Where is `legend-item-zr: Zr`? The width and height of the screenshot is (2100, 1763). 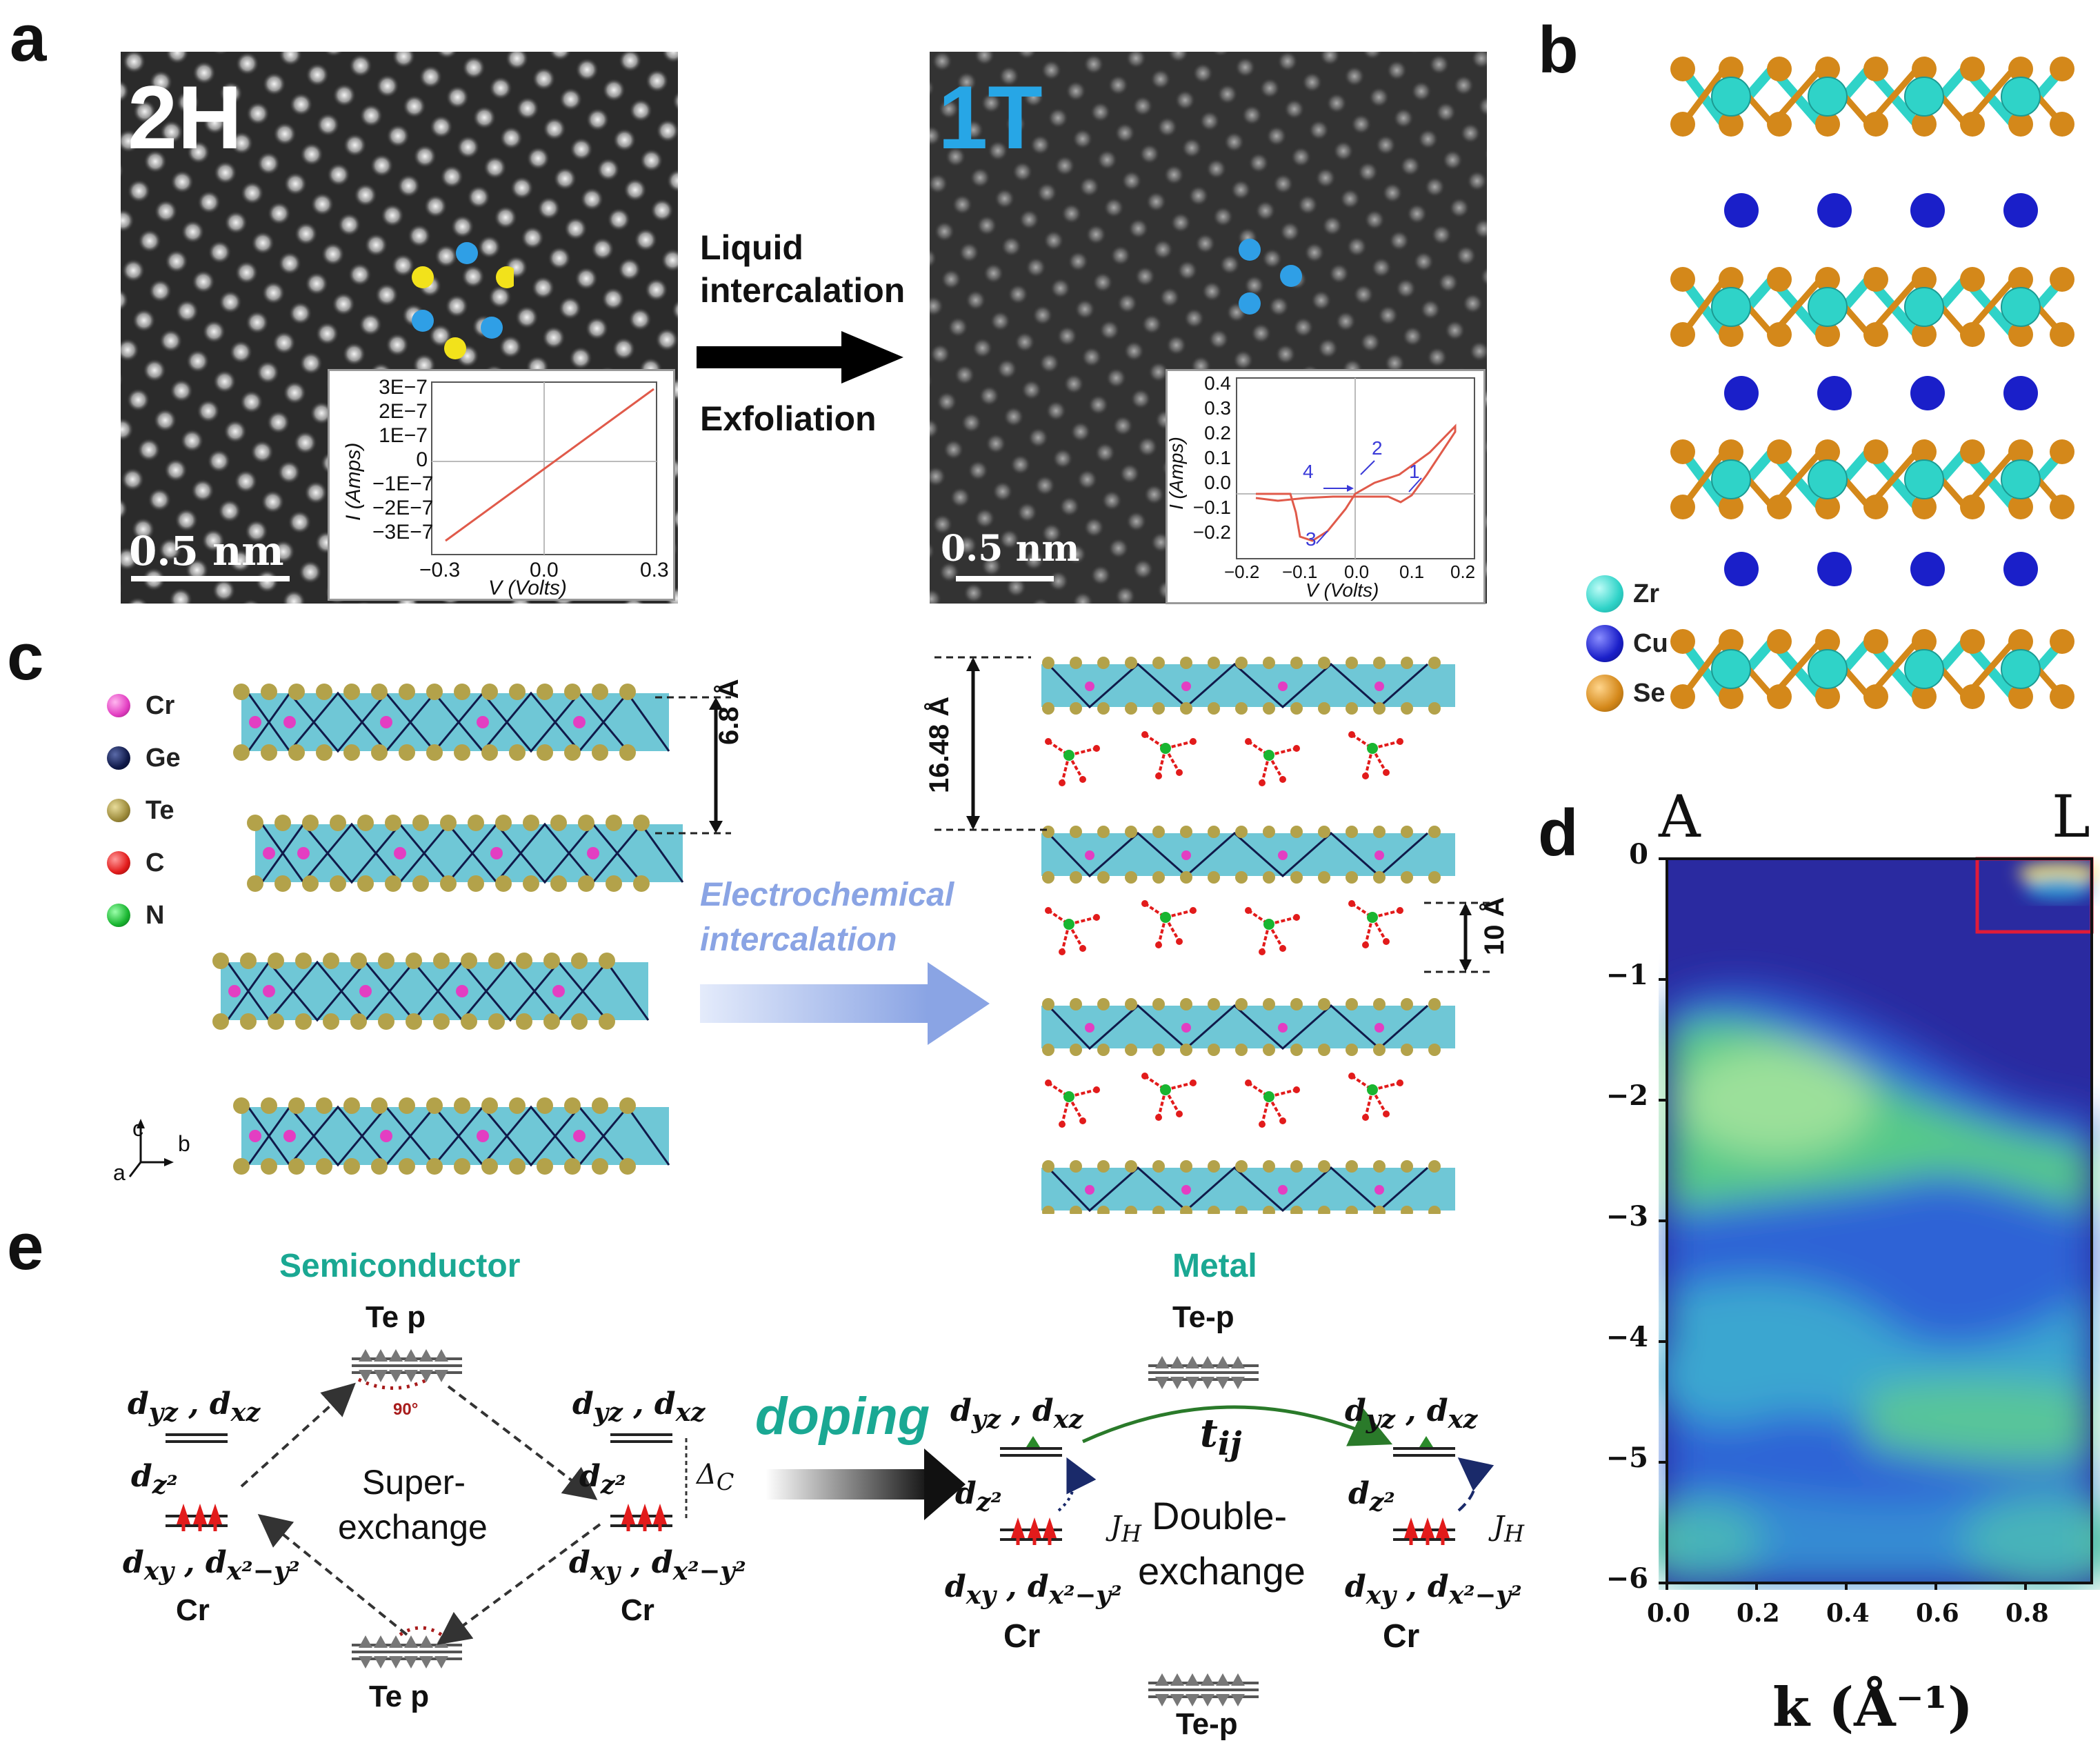
legend-item-zr: Zr is located at coordinates (1627, 594).